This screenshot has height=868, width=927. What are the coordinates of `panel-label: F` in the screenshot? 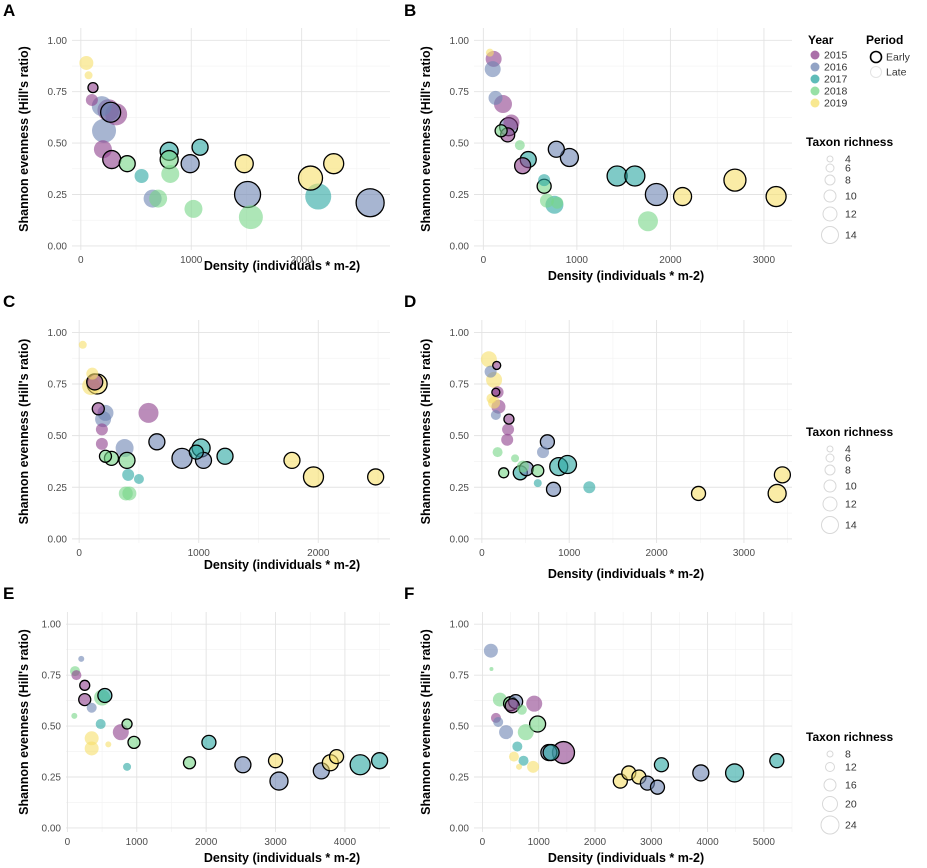 It's located at (409, 593).